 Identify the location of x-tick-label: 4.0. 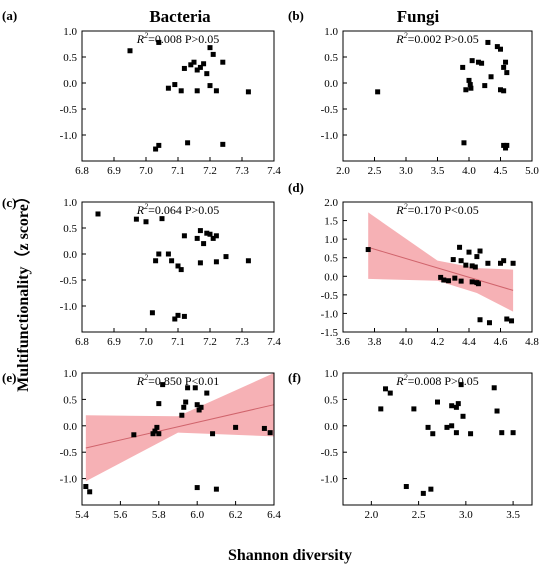
(406, 342).